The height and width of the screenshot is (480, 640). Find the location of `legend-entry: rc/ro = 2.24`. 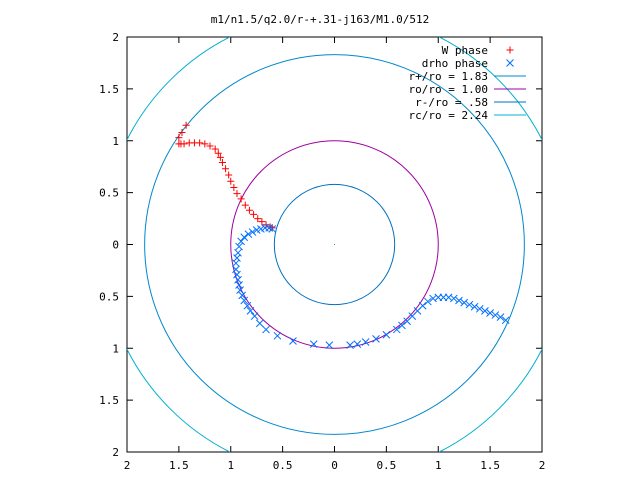

legend-entry: rc/ro = 2.24 is located at coordinates (467, 115).